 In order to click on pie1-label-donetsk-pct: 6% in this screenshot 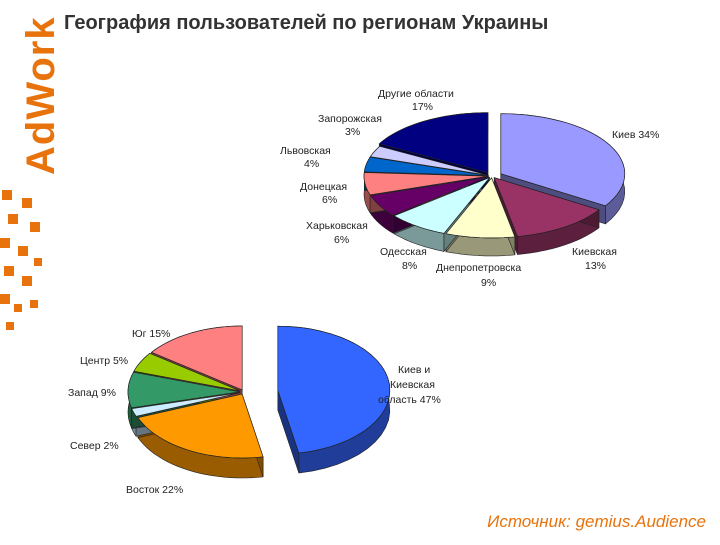, I will do `click(329, 200)`.